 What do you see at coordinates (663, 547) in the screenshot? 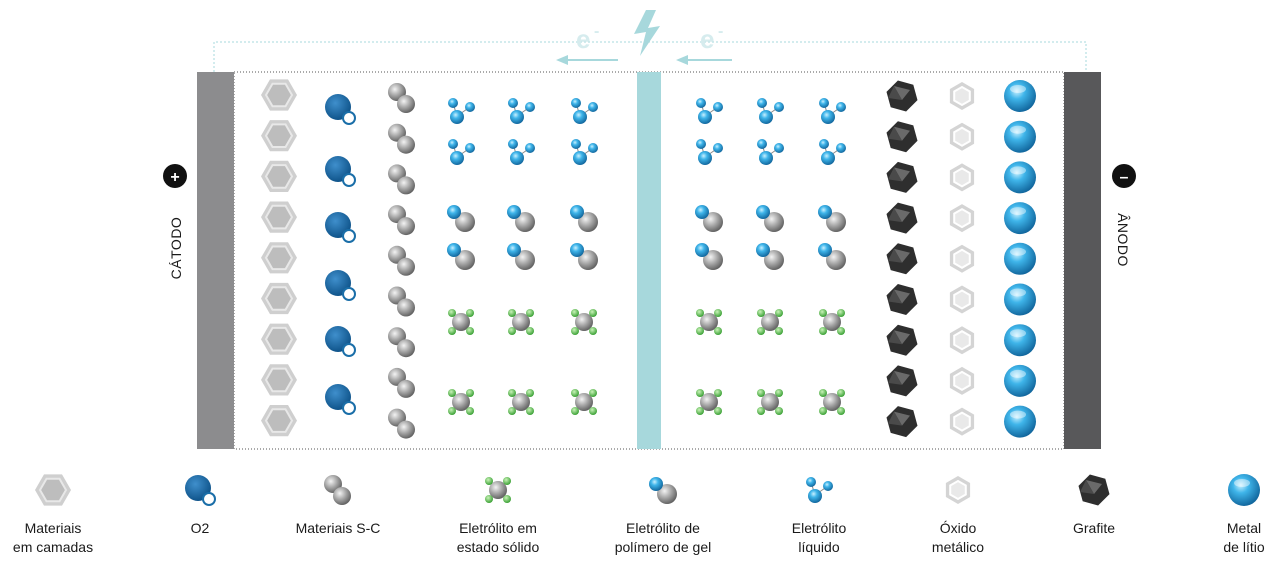
I see `legend-label: polímero de gel` at bounding box center [663, 547].